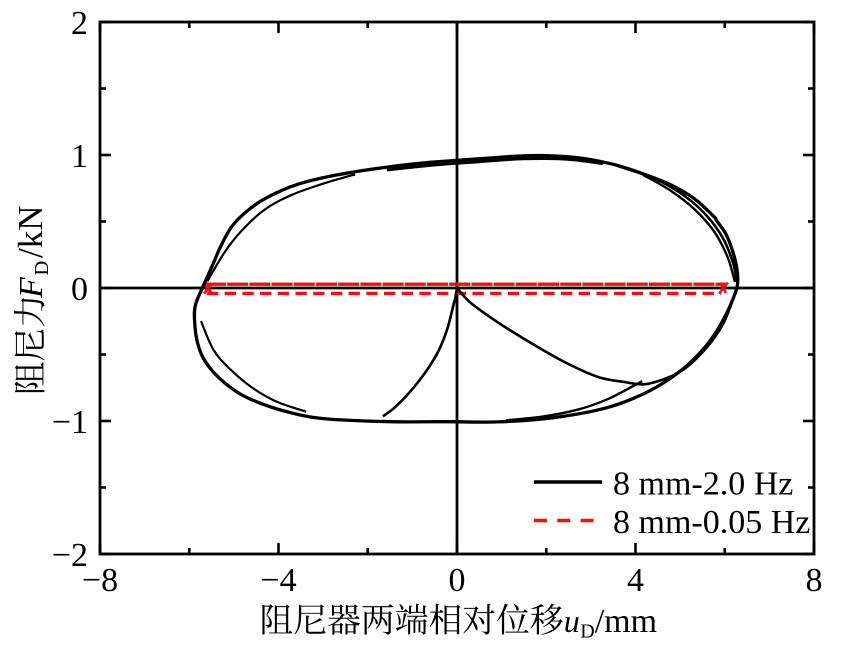 This screenshot has width=848, height=652. What do you see at coordinates (30, 232) in the screenshot?
I see `svg-text: /kN` at bounding box center [30, 232].